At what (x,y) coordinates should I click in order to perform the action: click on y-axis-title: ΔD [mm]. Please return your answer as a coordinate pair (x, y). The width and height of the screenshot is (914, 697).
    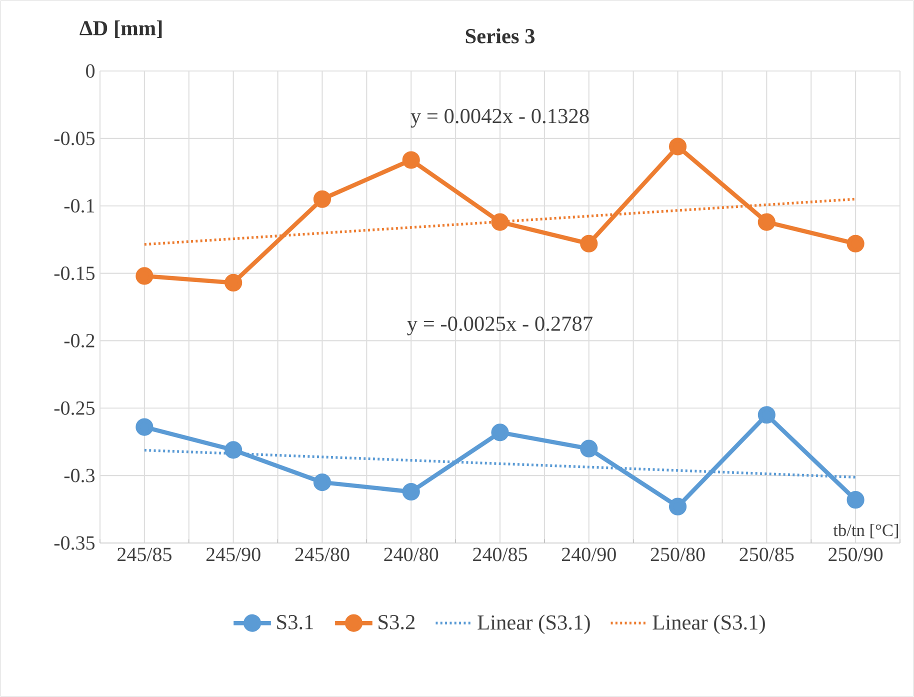
    Looking at the image, I should click on (121, 29).